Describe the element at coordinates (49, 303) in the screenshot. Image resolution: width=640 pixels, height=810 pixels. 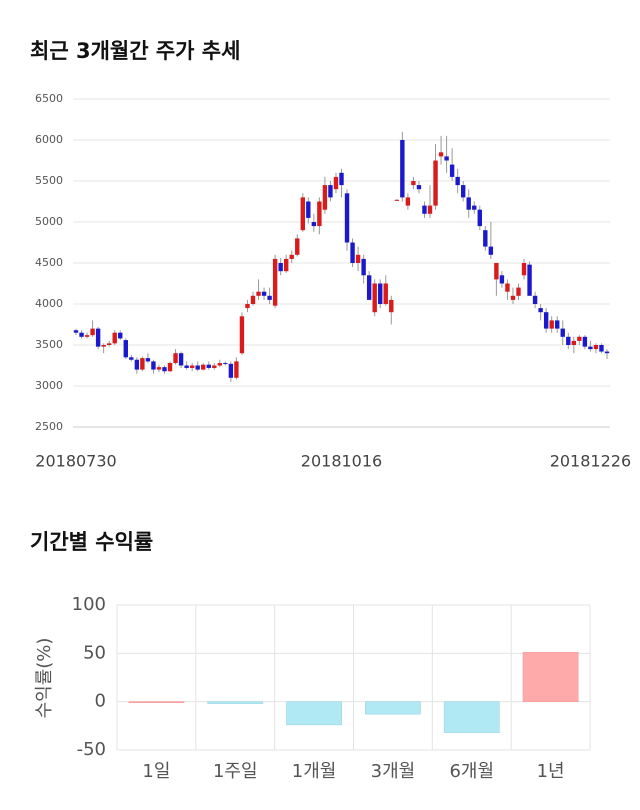
I see `y-tick-label: 4000` at that location.